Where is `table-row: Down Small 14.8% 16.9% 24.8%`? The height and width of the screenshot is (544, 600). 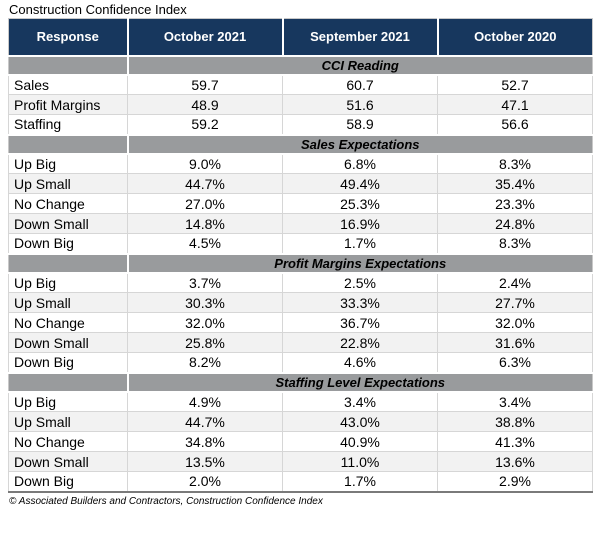
table-row: Down Small 14.8% 16.9% 24.8% is located at coordinates (300, 223).